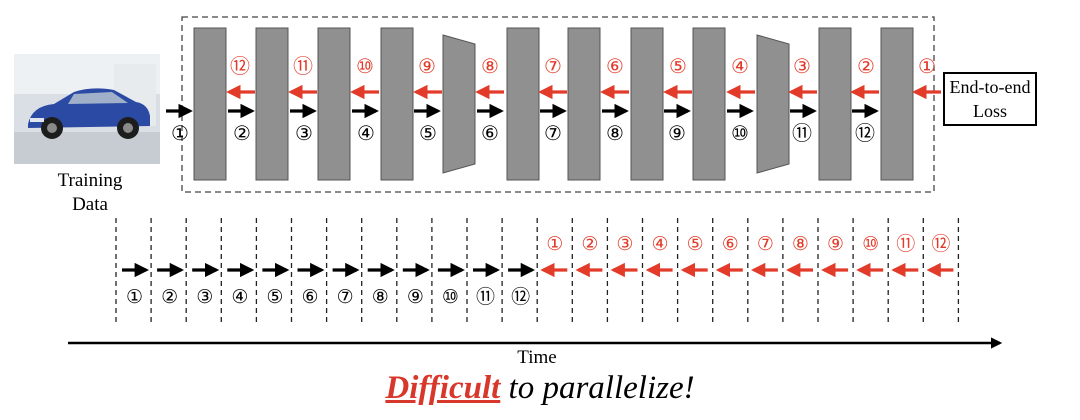 The width and height of the screenshot is (1080, 420). Describe the element at coordinates (450, 297) in the screenshot. I see `timeline-forward-label: ⑩` at that location.